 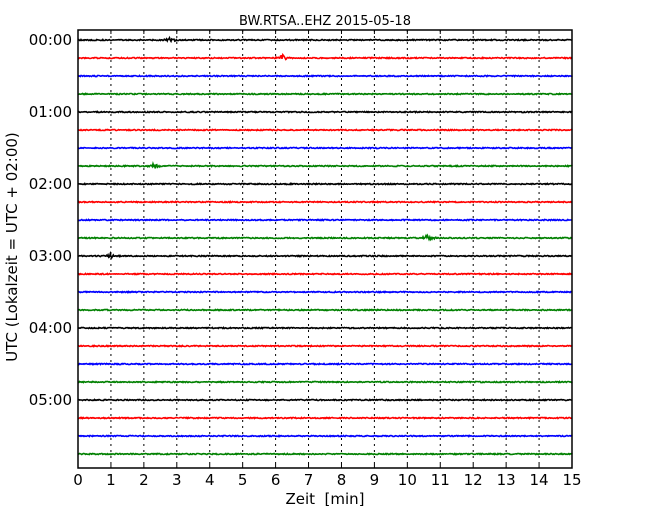 What do you see at coordinates (325, 21) in the screenshot?
I see `chart-title: BW.RTSA..EHZ 2015-05-18` at bounding box center [325, 21].